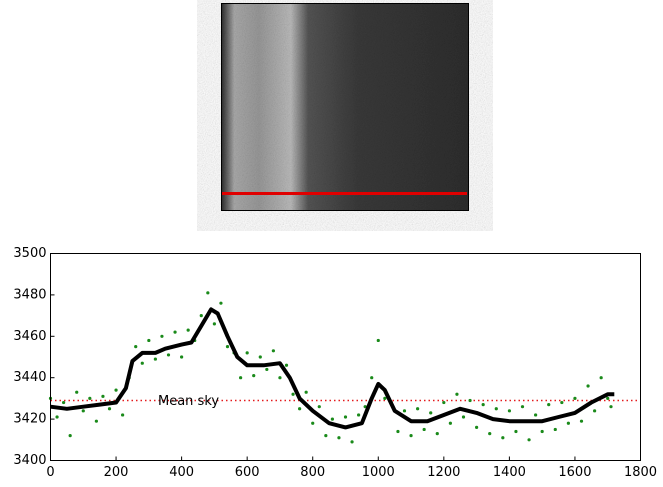  I want to click on y-tick-label: 3460, so click(29, 336).